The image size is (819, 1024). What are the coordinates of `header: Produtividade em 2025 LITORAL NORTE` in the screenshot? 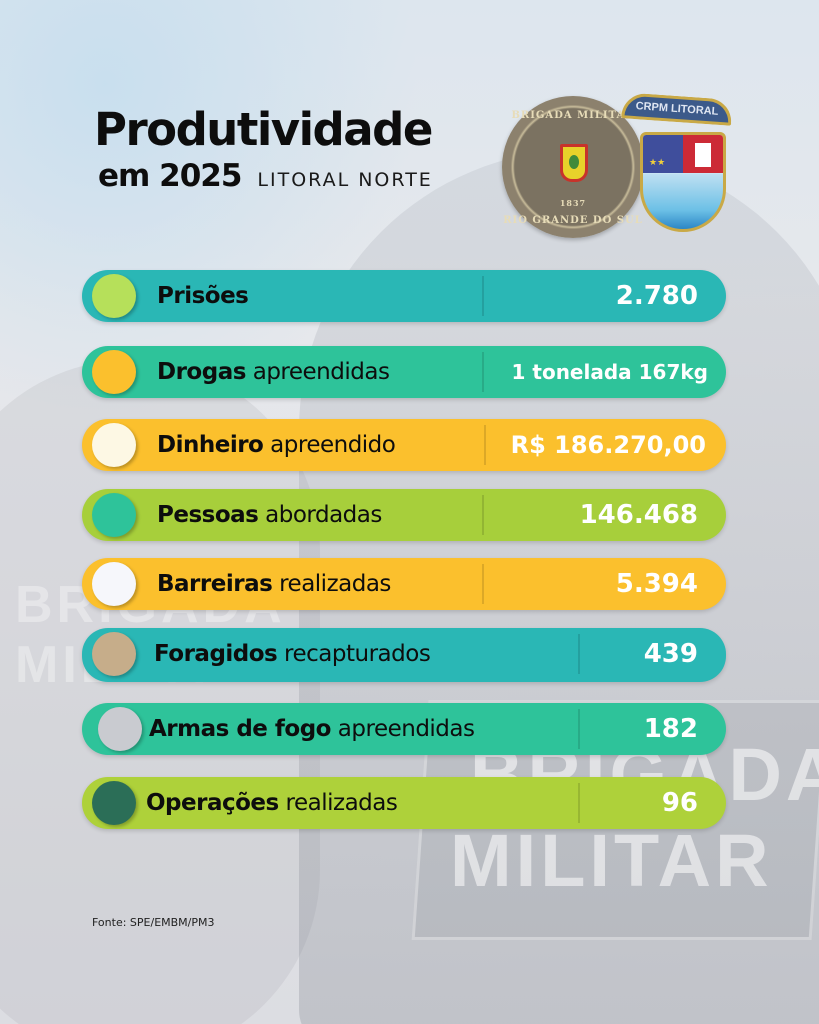 It's located at (263, 149).